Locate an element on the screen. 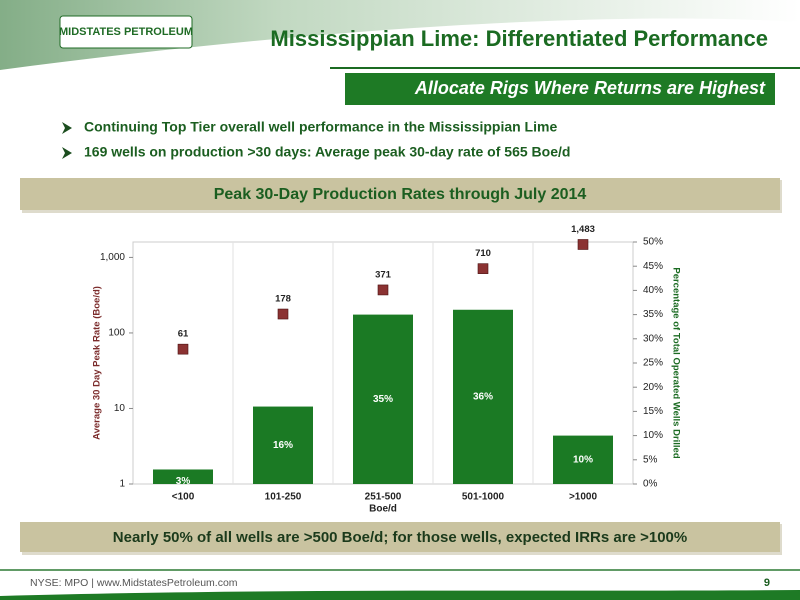 This screenshot has width=800, height=600. y2-tick-label: 20% is located at coordinates (653, 387).